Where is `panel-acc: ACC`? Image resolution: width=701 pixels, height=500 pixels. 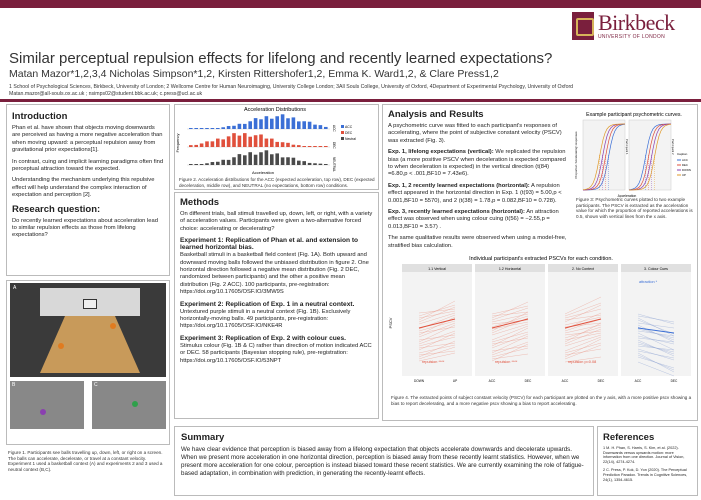 panel-acc: ACC is located at coordinates (334, 128).